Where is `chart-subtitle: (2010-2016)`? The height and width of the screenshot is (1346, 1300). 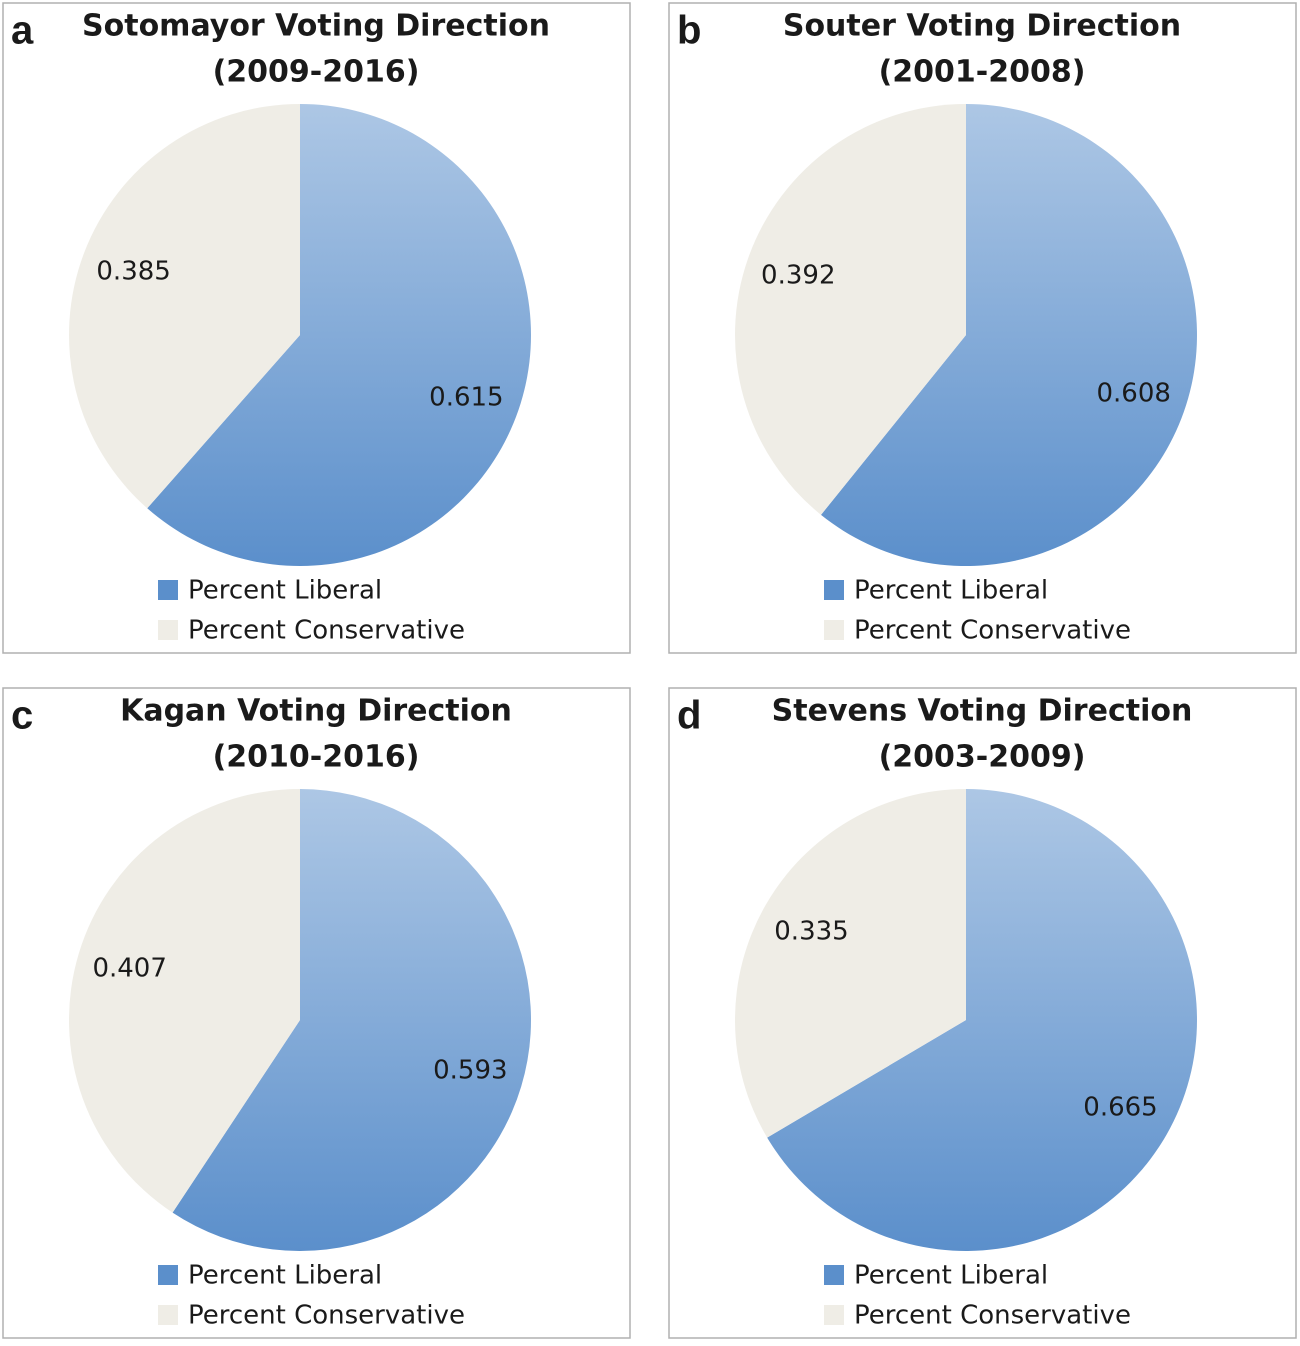 chart-subtitle: (2010-2016) is located at coordinates (316, 757).